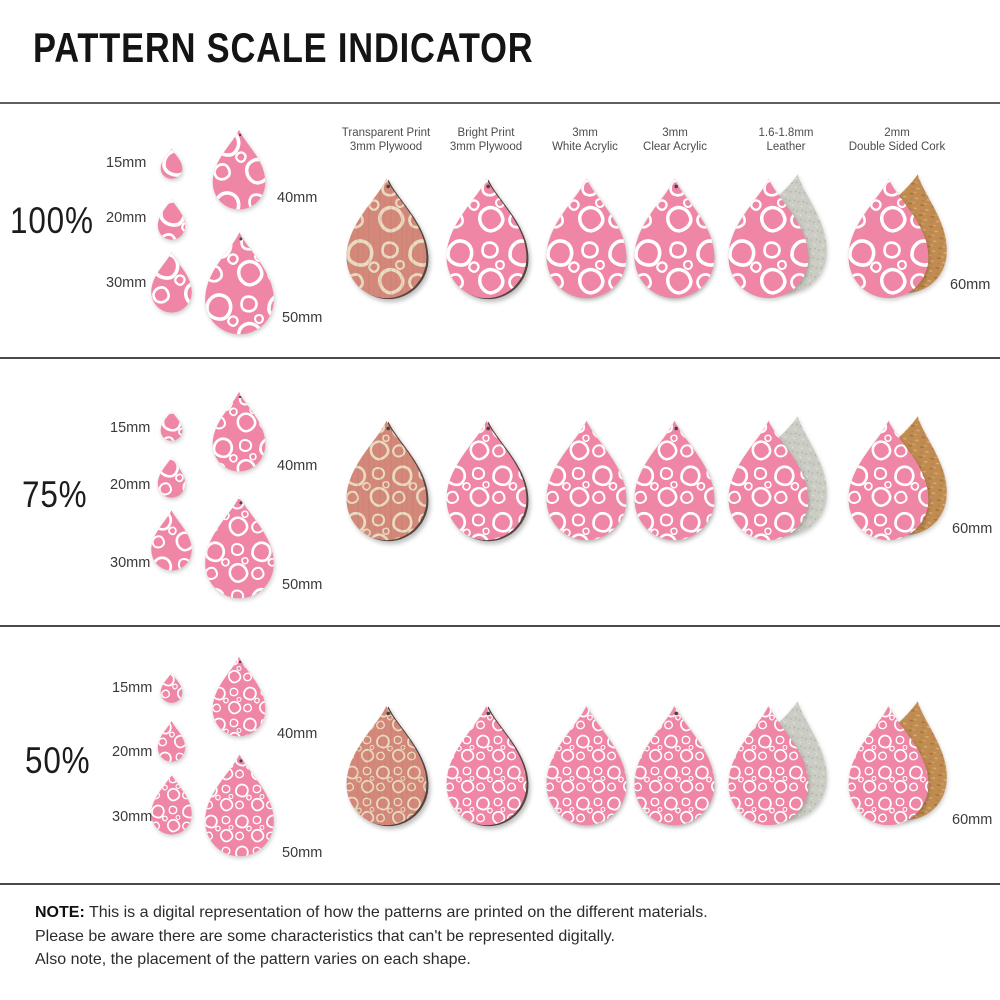 The height and width of the screenshot is (1000, 1000). What do you see at coordinates (171, 741) in the screenshot?
I see `teardrop-50-20mm` at bounding box center [171, 741].